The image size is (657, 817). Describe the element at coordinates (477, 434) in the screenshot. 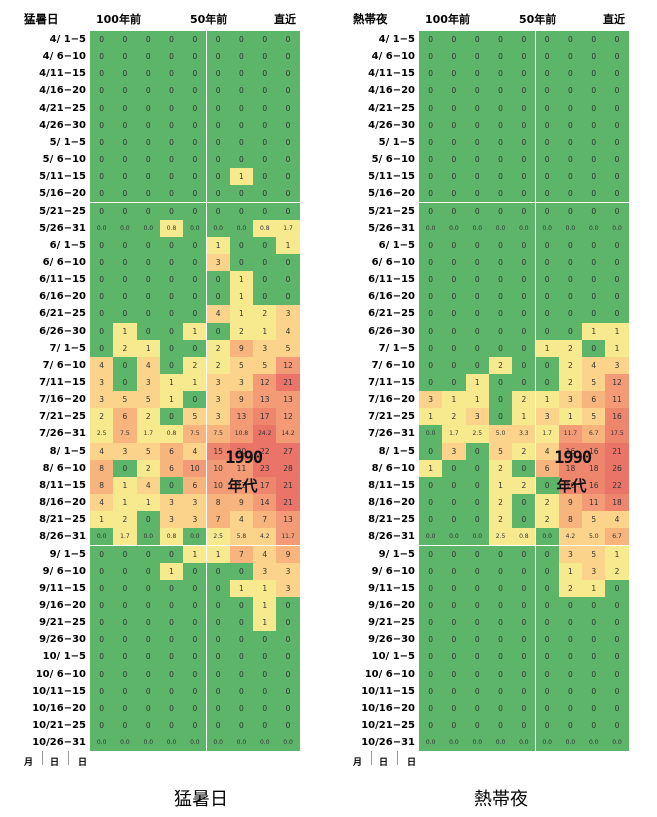

I see `heatmap-cell: 2.5` at that location.